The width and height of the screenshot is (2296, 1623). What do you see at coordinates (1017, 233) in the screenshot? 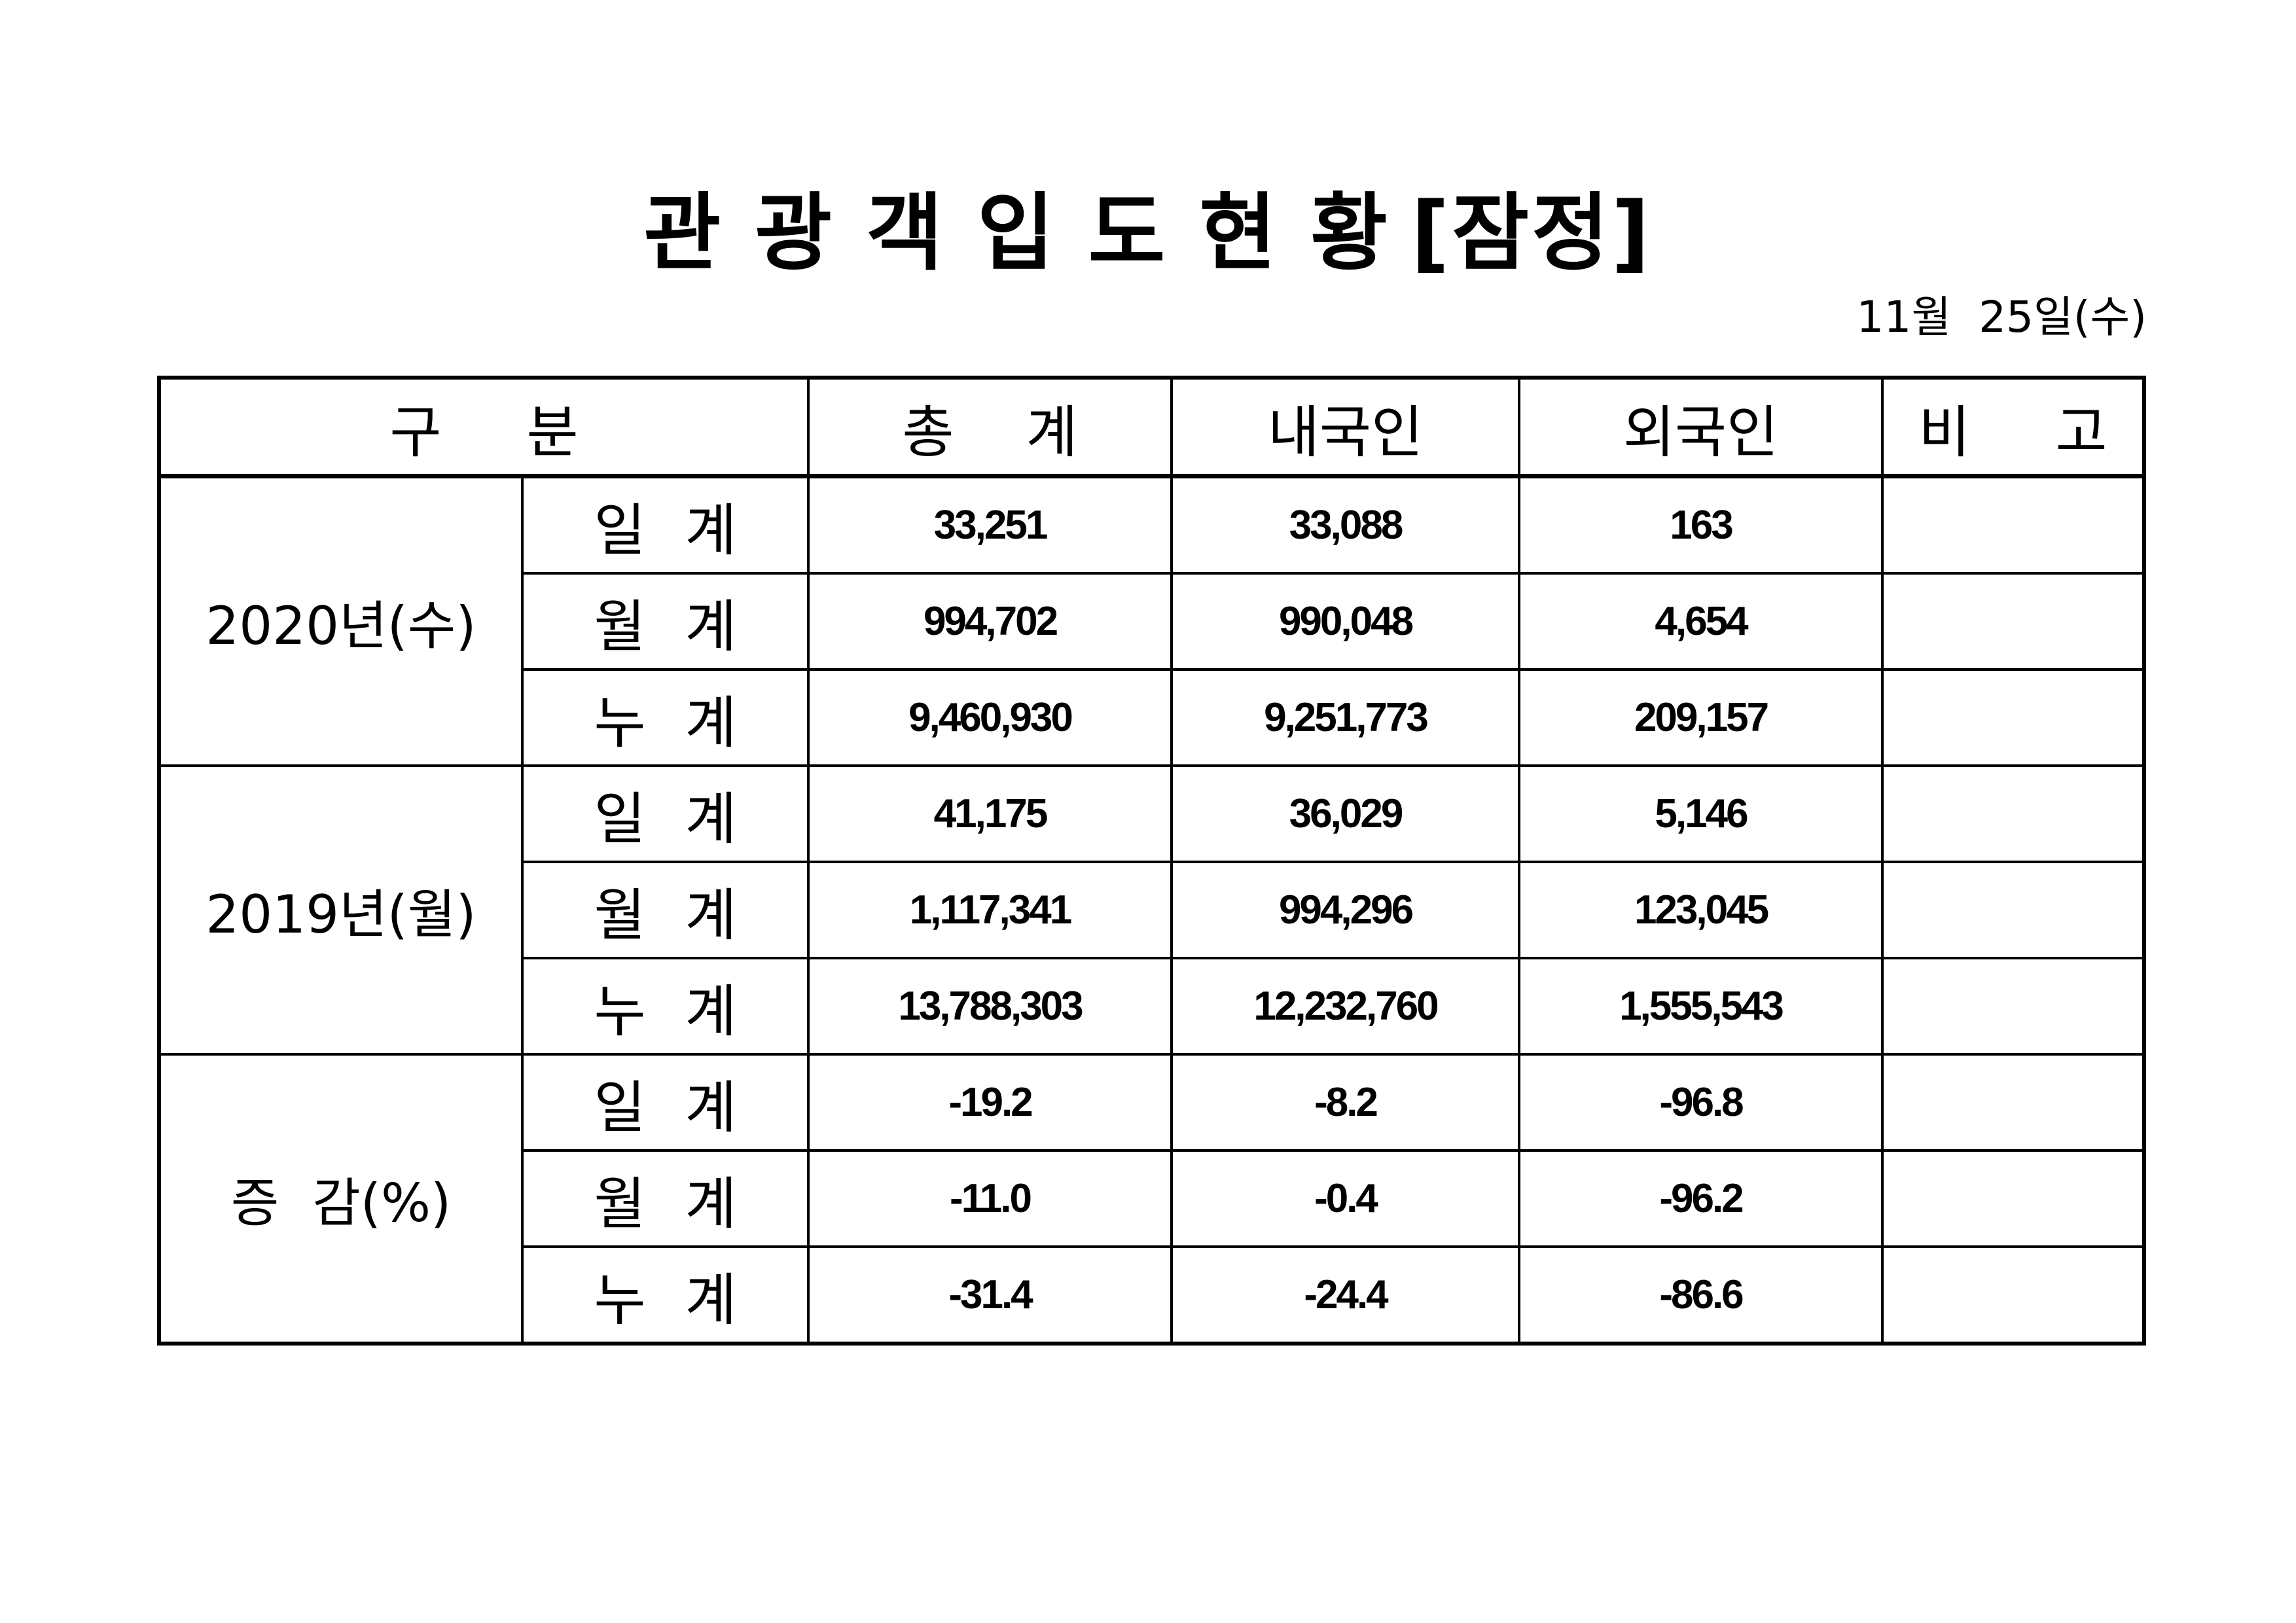
I see `title-char: 입` at bounding box center [1017, 233].